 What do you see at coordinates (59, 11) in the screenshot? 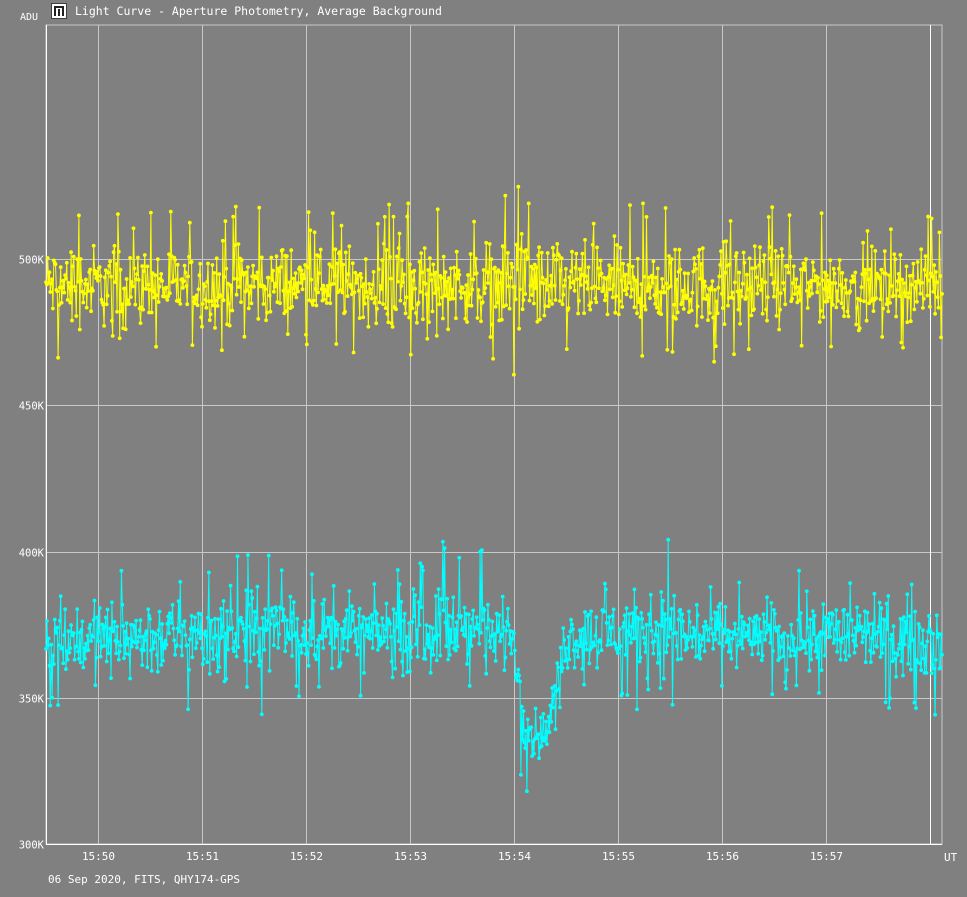
I see `light-curve-app-icon` at bounding box center [59, 11].